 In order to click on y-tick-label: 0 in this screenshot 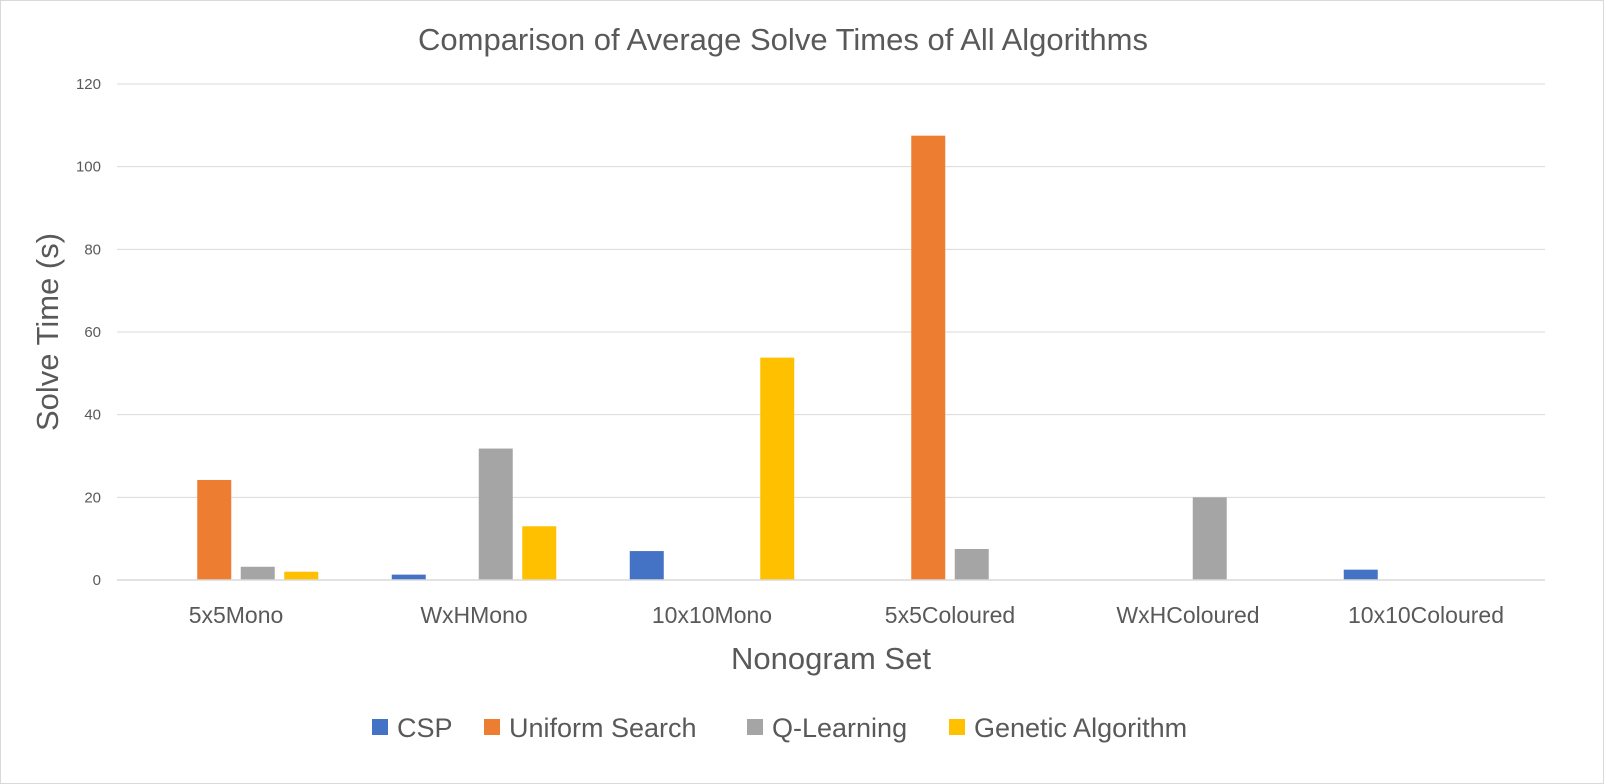, I will do `click(97, 580)`.